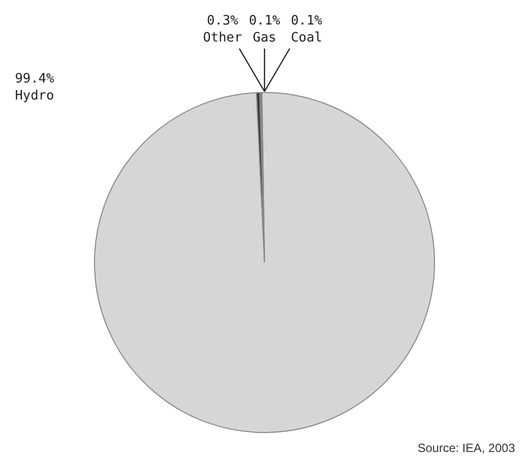 The height and width of the screenshot is (461, 529). What do you see at coordinates (264, 38) in the screenshot?
I see `slice-label: Gas` at bounding box center [264, 38].